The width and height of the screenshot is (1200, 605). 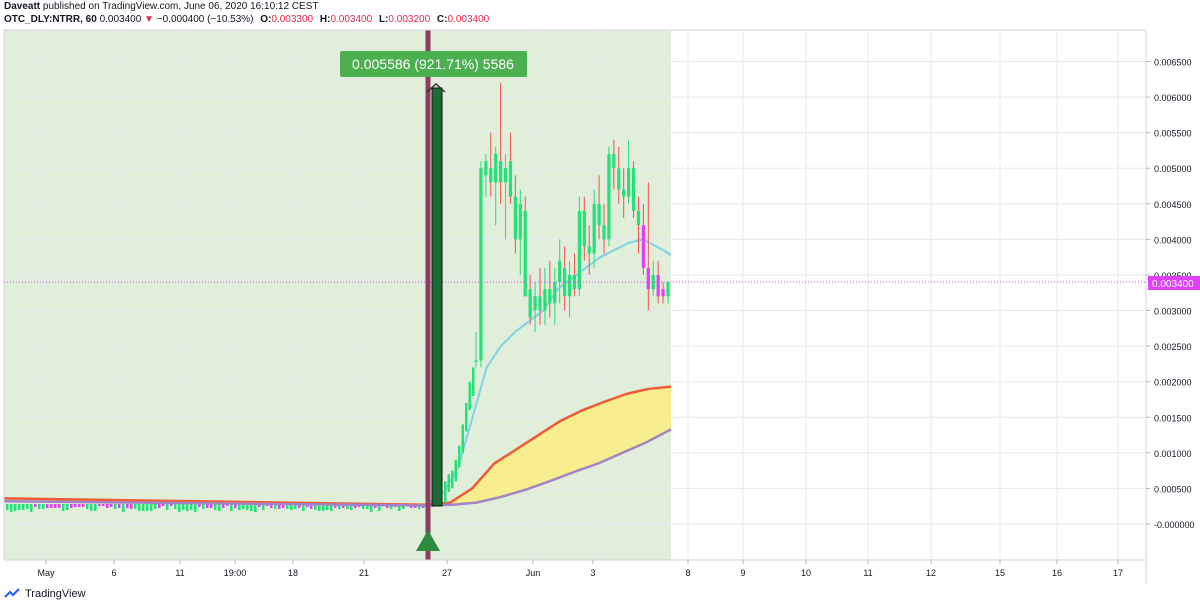 I want to click on low-value: 0.003200, so click(x=409, y=19).